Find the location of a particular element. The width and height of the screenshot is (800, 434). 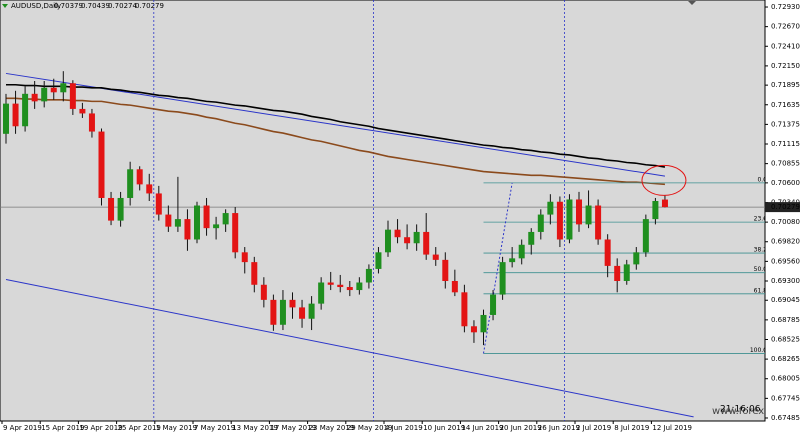

y-tick-label: 0.71375 is located at coordinates (785, 124).